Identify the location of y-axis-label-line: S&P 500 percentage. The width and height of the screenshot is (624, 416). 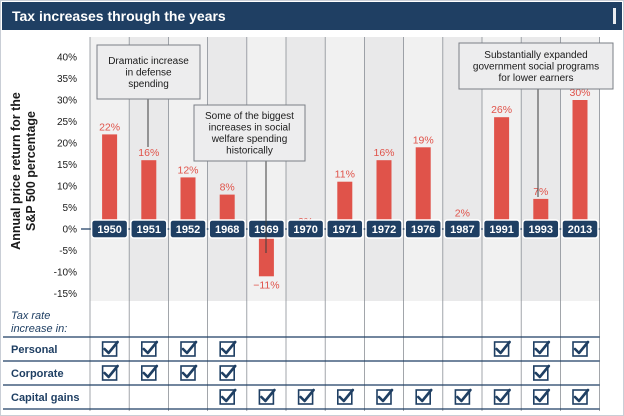
(31, 171).